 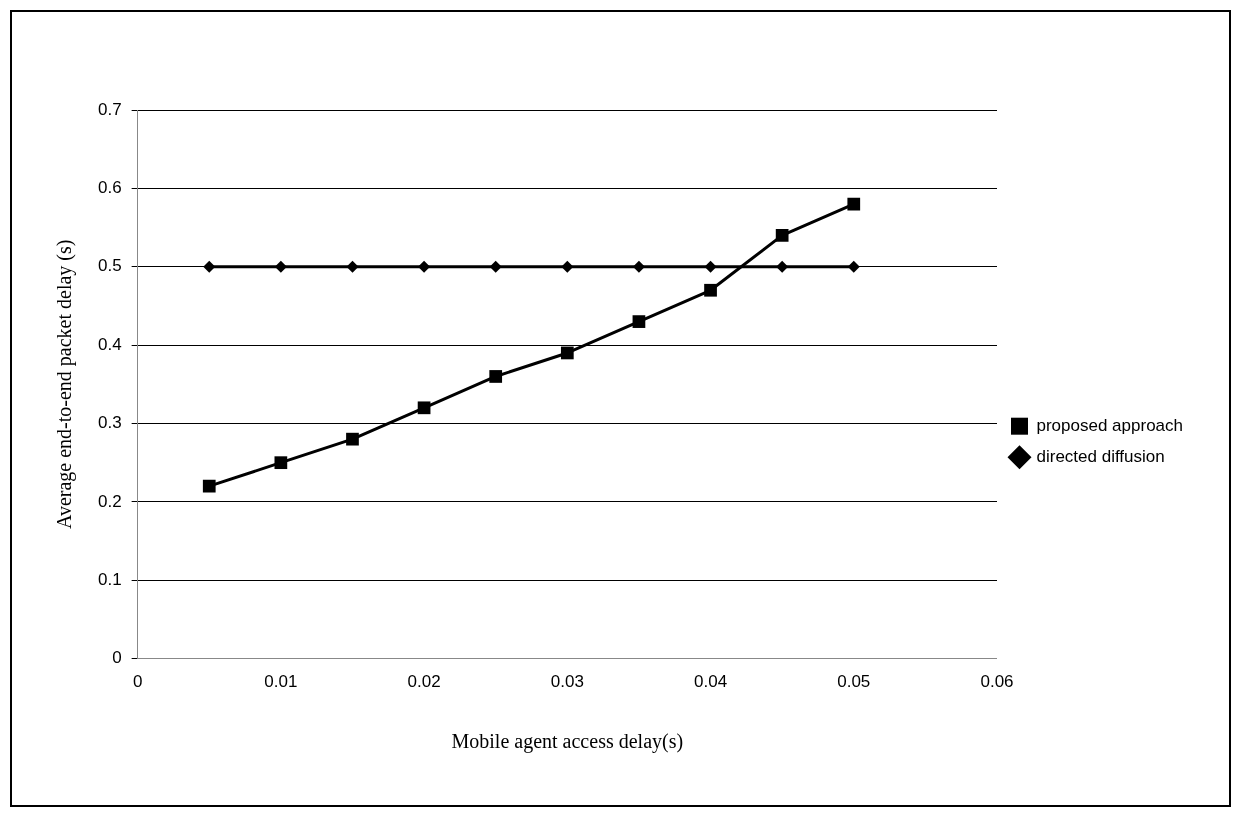 What do you see at coordinates (109, 579) in the screenshot?
I see `y-tick-label: 0.1` at bounding box center [109, 579].